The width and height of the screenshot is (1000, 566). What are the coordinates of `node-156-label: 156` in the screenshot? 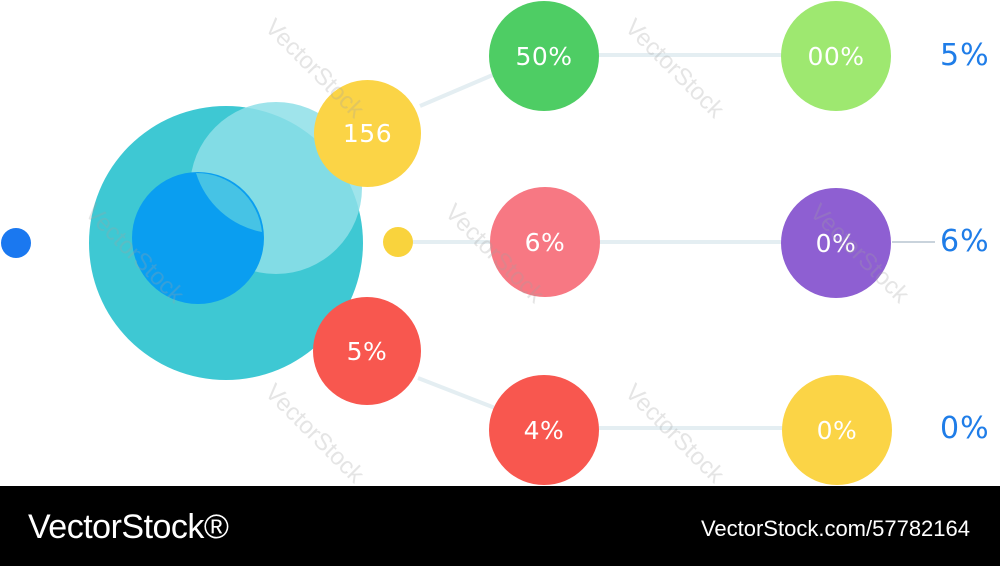 It's located at (367, 133).